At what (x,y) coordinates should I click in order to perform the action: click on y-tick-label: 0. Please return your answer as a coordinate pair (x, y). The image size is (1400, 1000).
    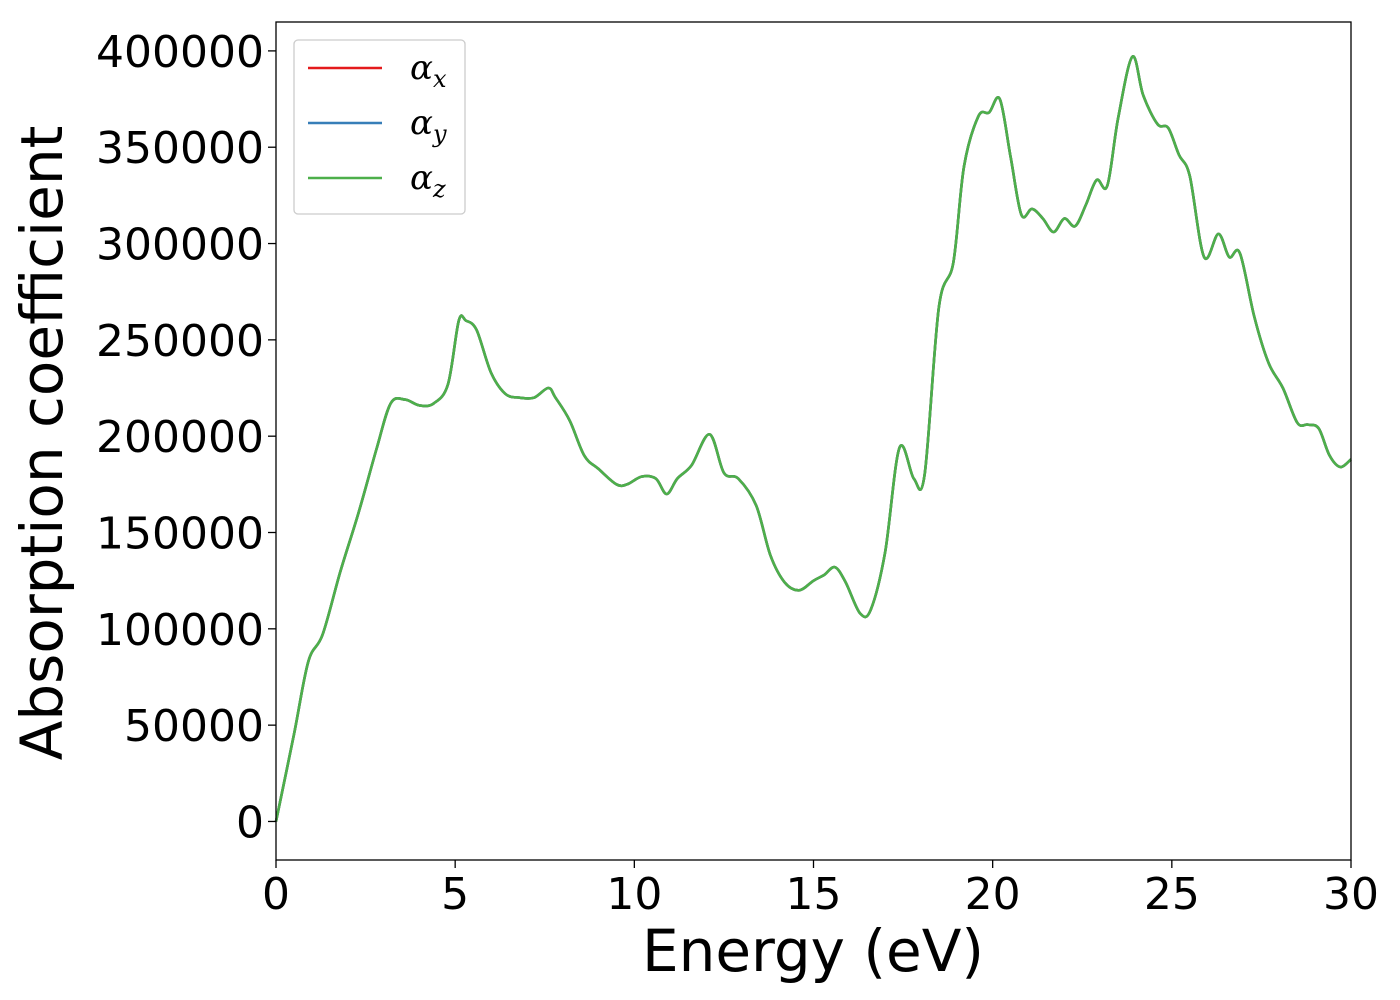
    Looking at the image, I should click on (250, 822).